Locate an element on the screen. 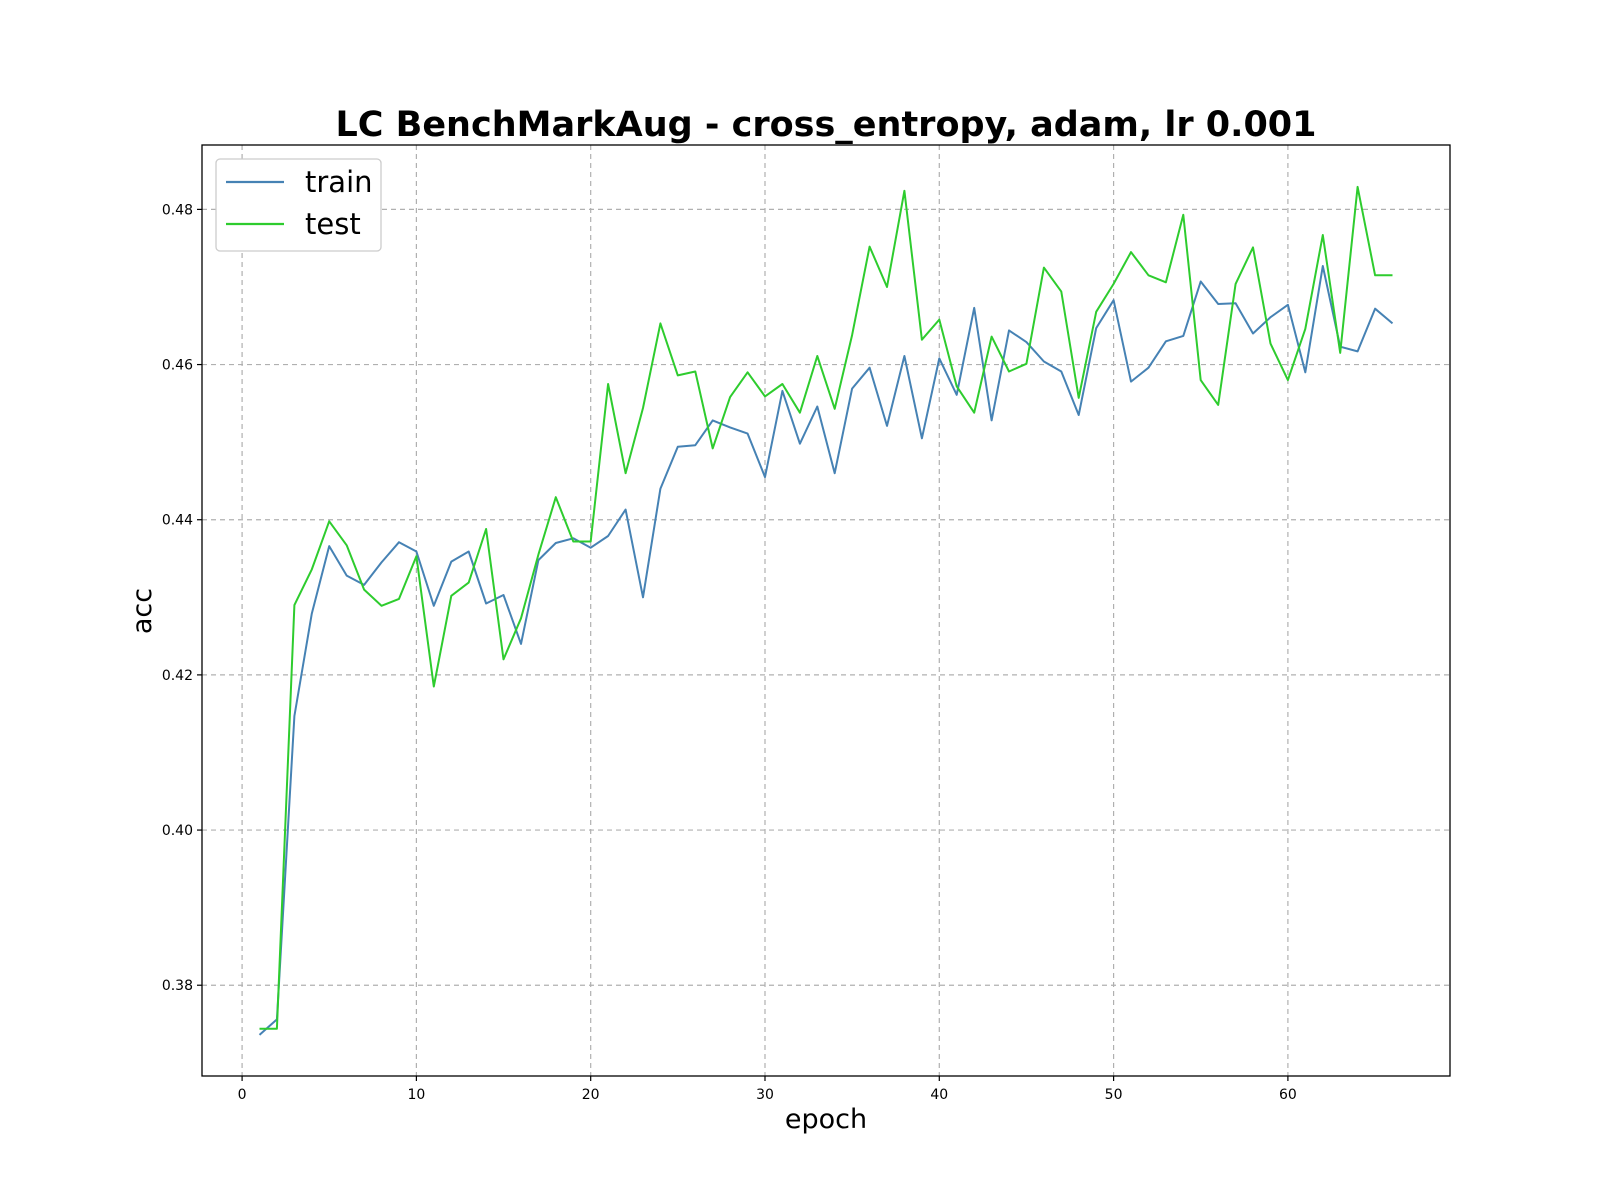  y-tick-label: 0.40 is located at coordinates (177, 831).